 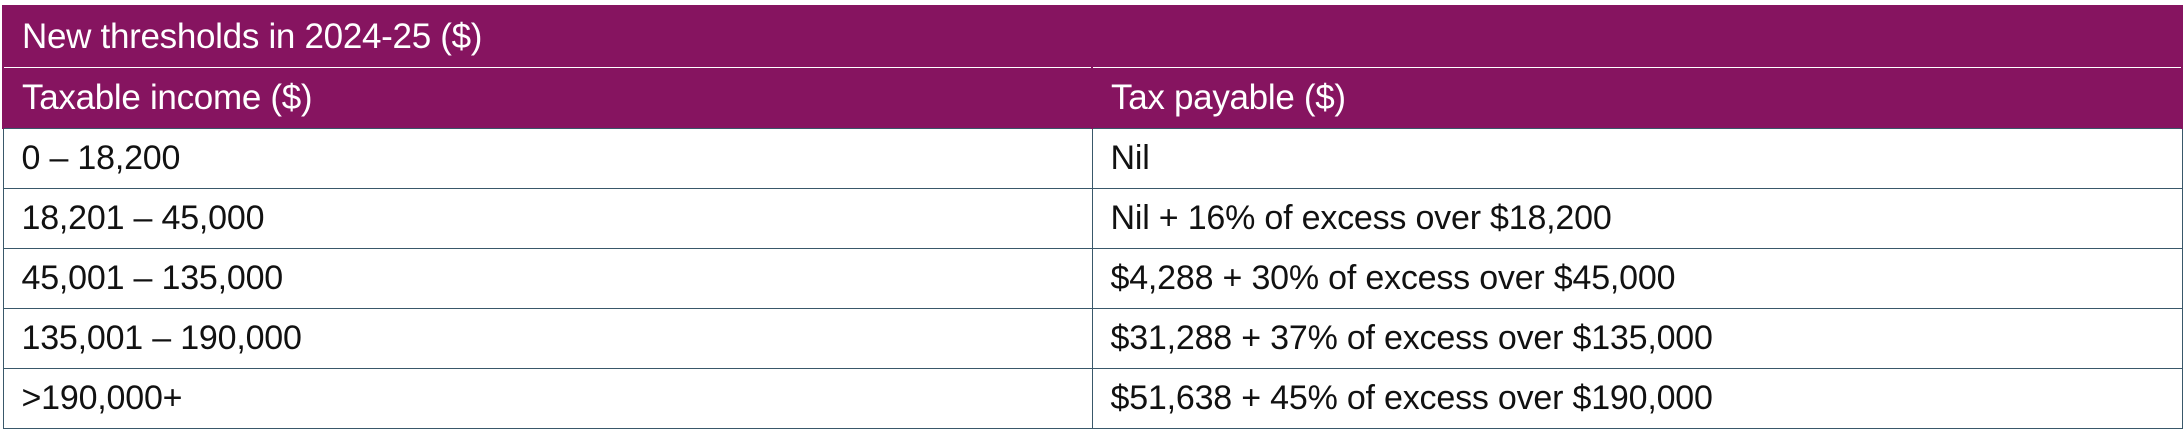 I want to click on taxable-income-cell: >190,000+, so click(x=547, y=398).